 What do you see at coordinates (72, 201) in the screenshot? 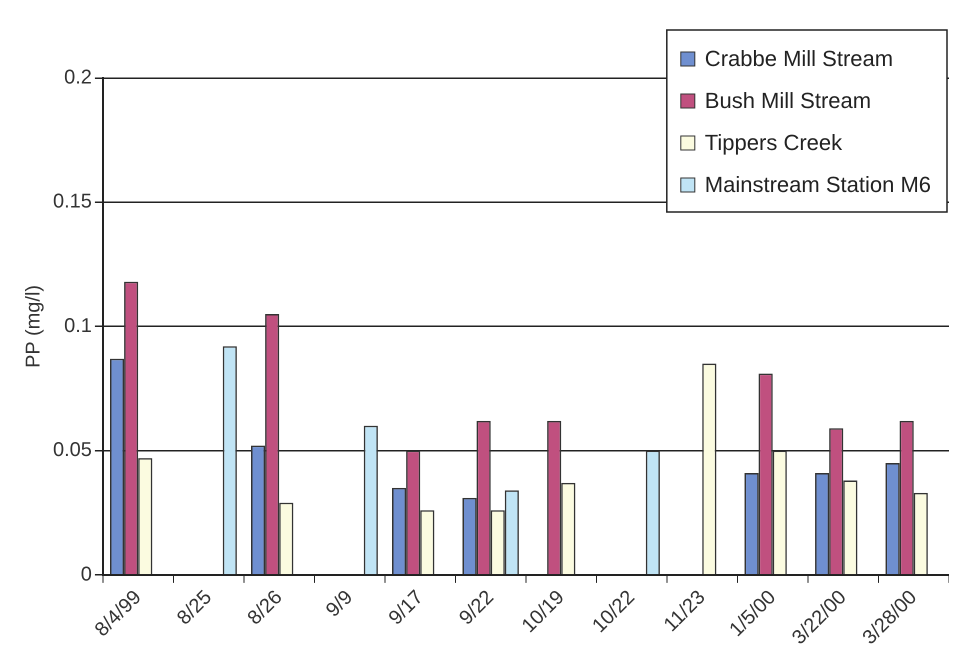
I see `y-tick-label: 0.15` at bounding box center [72, 201].